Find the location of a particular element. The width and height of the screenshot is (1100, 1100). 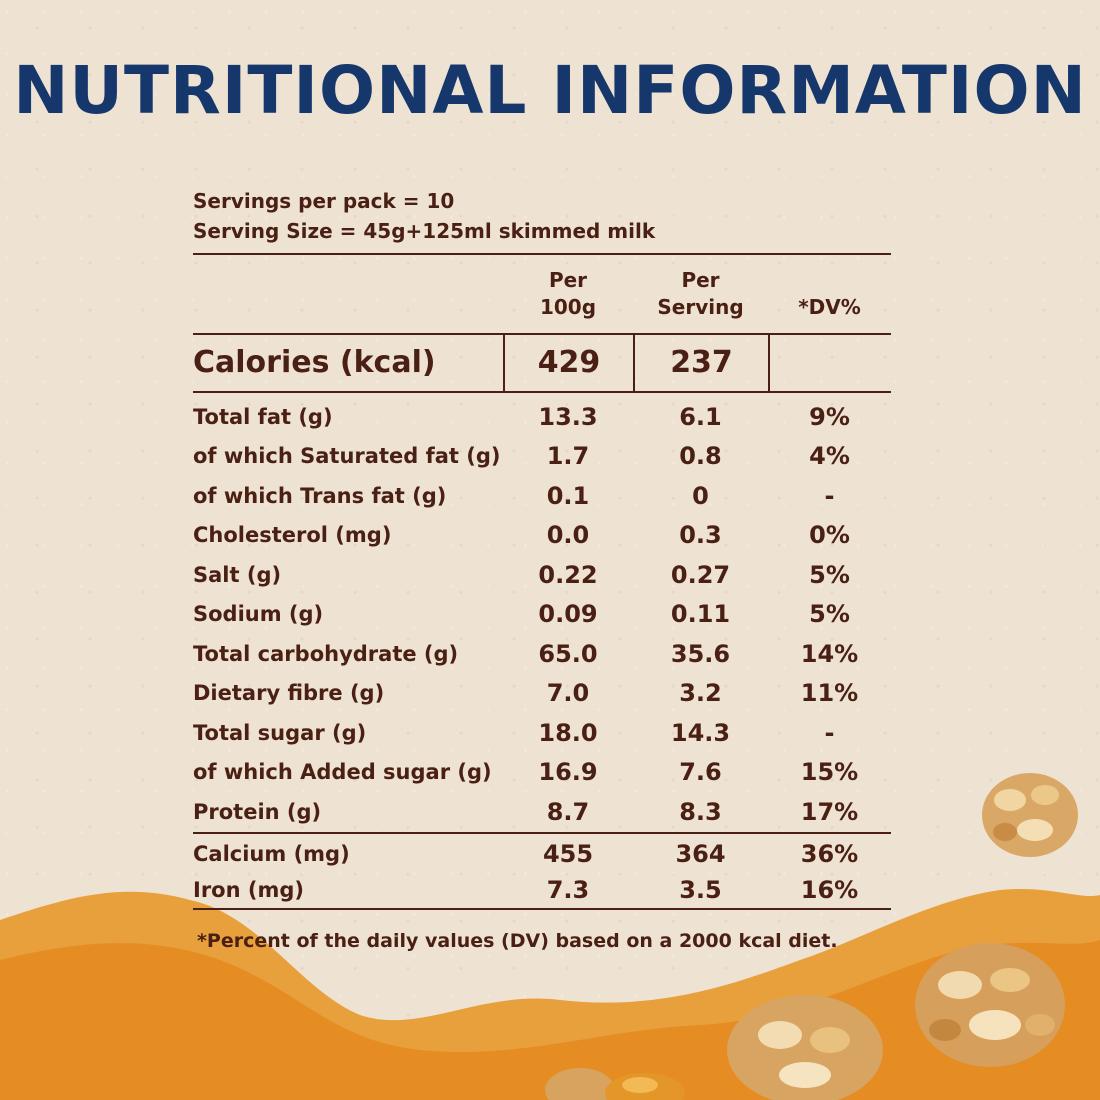

mineral-rows: Calcium (mg) 455 364 36% Iron (mg) 7.3 3.5 16% is located at coordinates (542, 870).